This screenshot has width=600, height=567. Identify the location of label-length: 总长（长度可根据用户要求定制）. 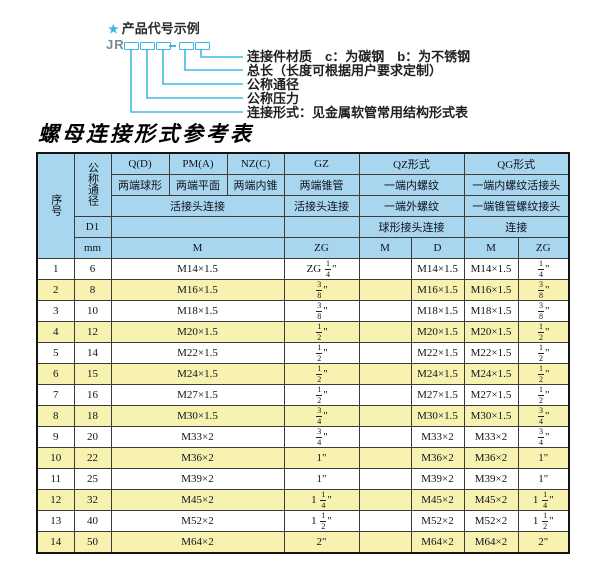
(345, 70).